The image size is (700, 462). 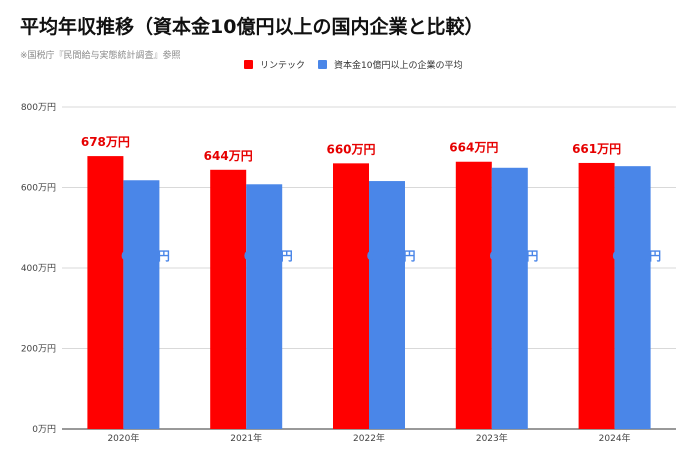 I want to click on data-label-rintec: 664万円, so click(x=473, y=148).